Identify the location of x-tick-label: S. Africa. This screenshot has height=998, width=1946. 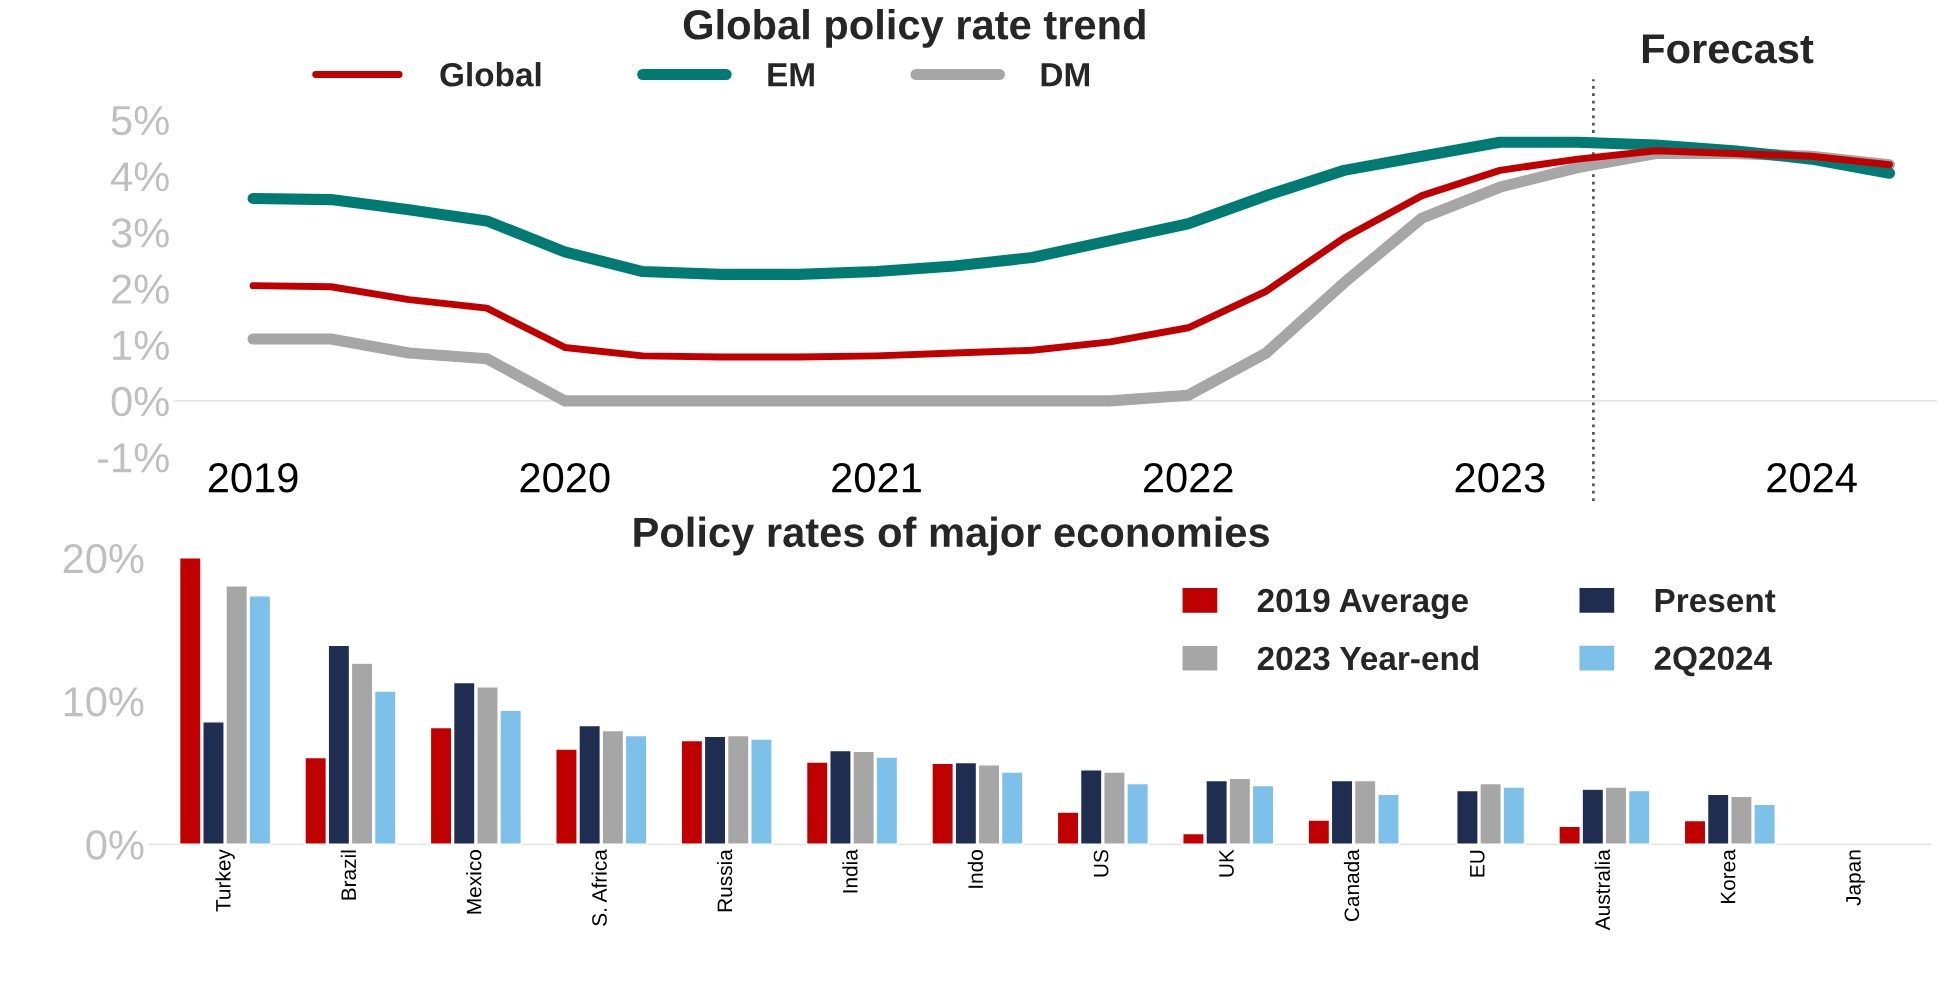
(599, 887).